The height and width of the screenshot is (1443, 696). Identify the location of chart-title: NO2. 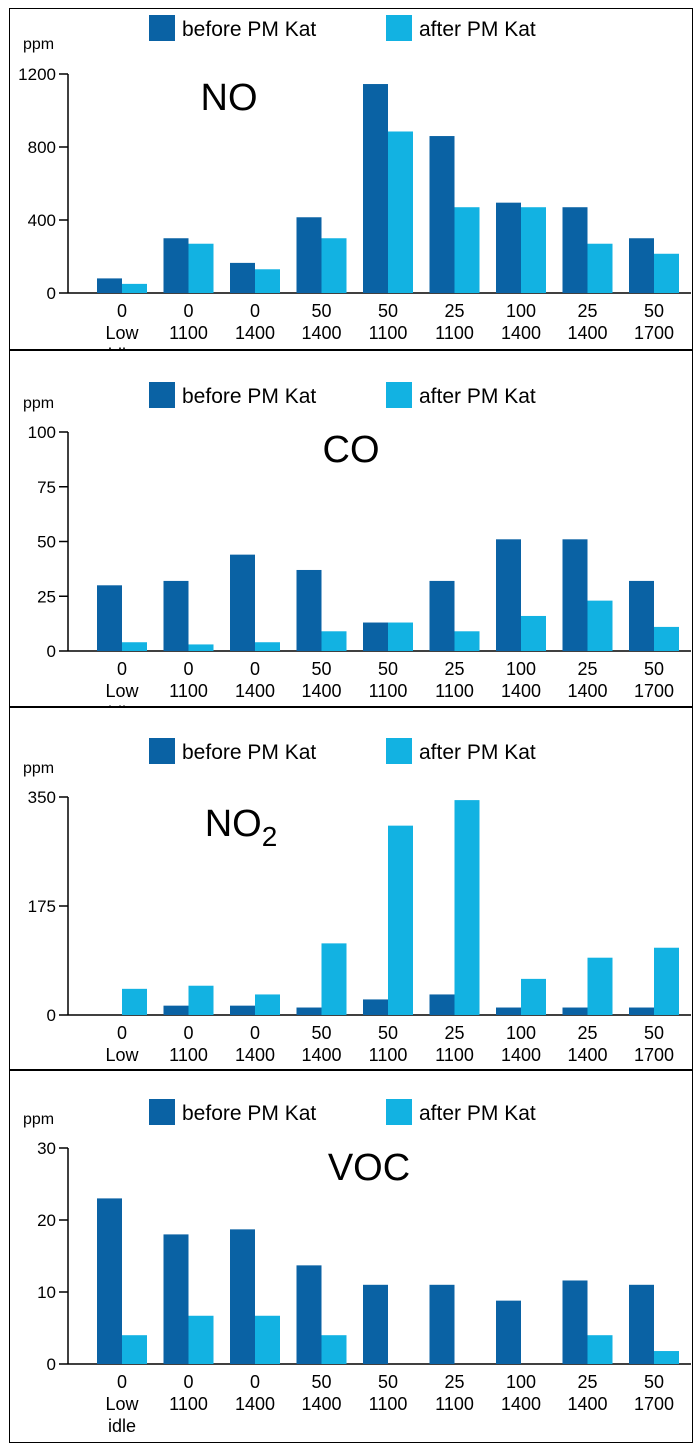
(241, 827).